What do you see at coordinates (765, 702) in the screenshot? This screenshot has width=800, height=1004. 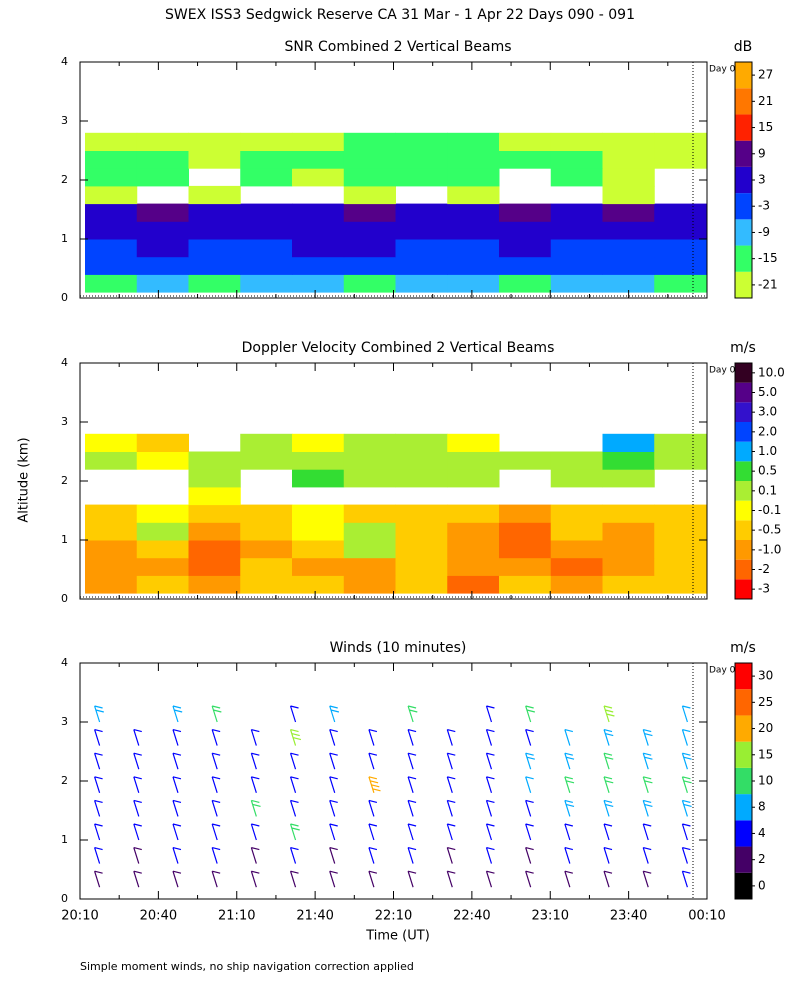 I see `colorbar-label: 25` at bounding box center [765, 702].